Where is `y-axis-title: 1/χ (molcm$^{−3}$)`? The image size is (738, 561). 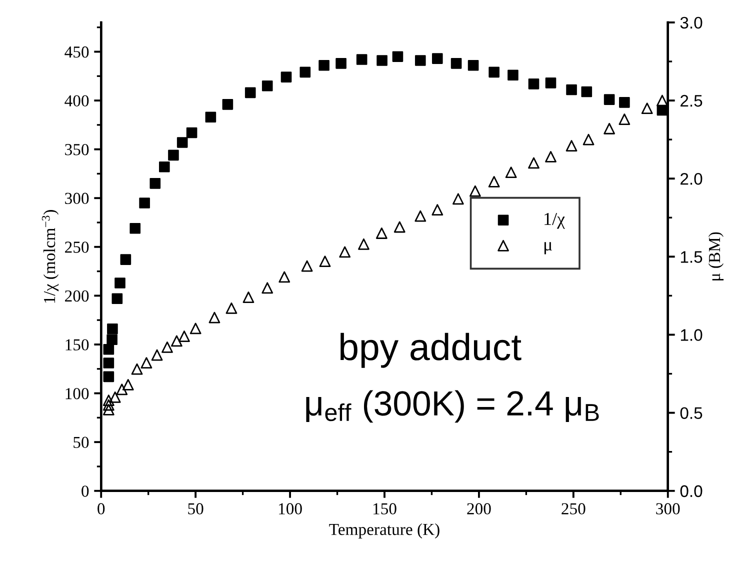
y-axis-title: 1/χ (molcm$^{−3}$) is located at coordinates (50, 256).